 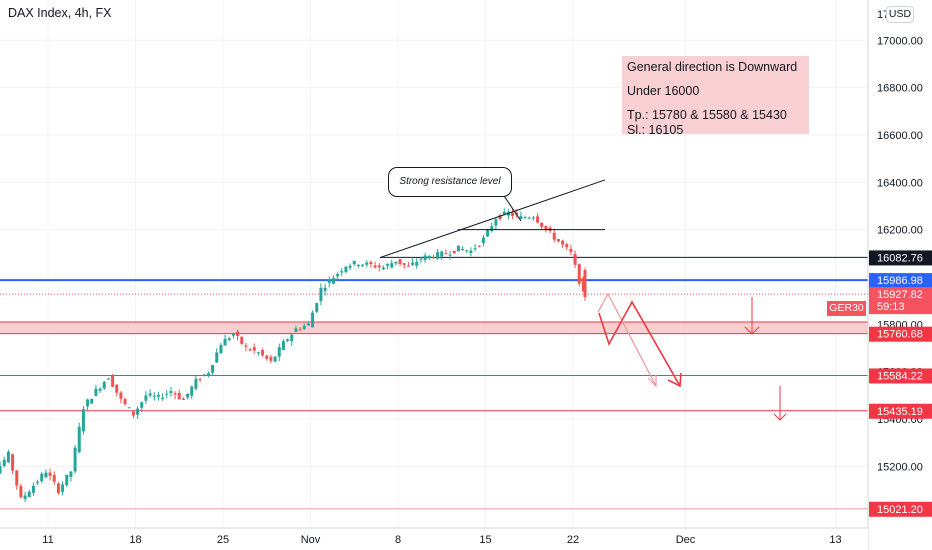 What do you see at coordinates (663, 91) in the screenshot?
I see `note-level: Under 16000` at bounding box center [663, 91].